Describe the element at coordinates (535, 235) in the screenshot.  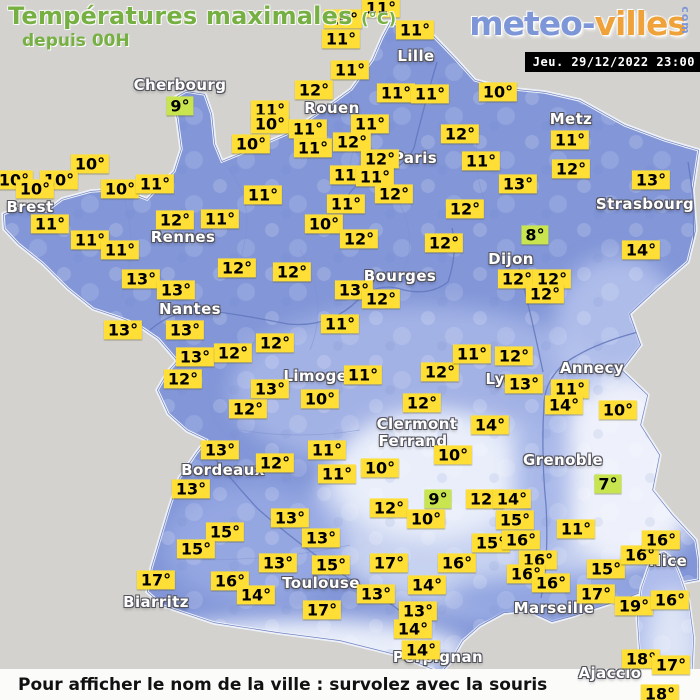
I see `temperature-label: 8°` at that location.